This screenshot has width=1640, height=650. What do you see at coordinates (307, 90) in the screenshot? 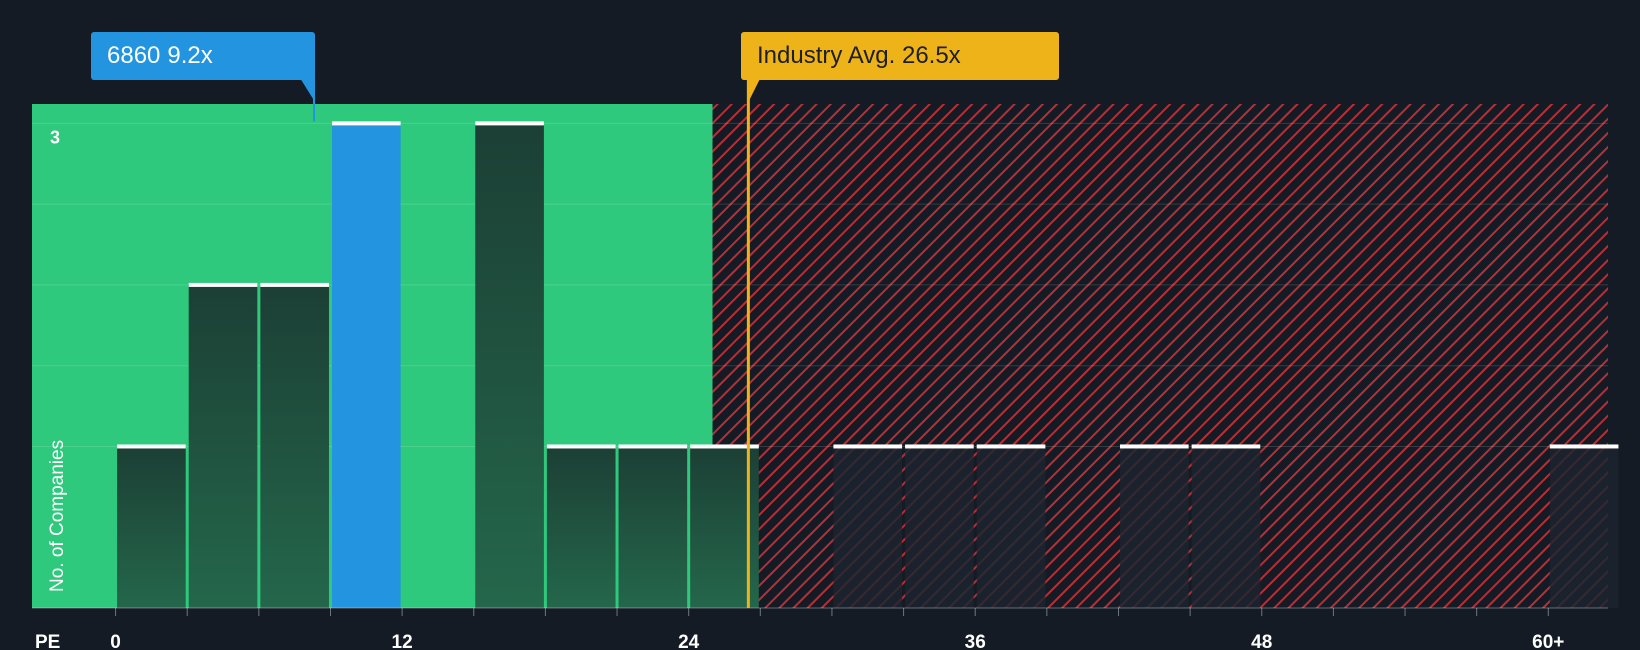
I see `company-callout-pointer` at bounding box center [307, 90].